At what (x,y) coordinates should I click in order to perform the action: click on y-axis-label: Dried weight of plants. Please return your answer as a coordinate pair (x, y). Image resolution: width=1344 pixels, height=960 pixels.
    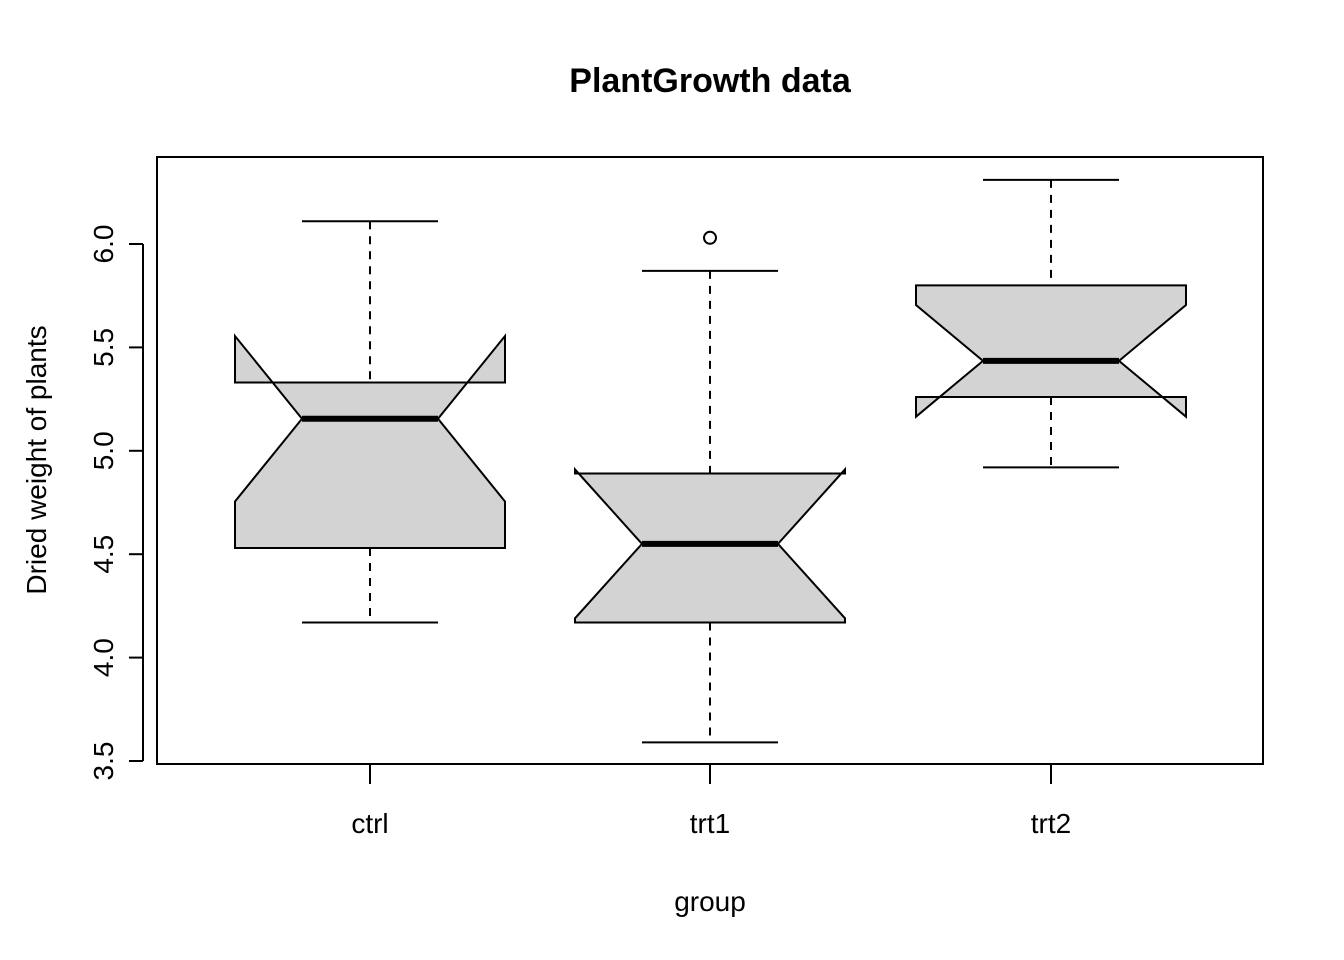
    Looking at the image, I should click on (36, 459).